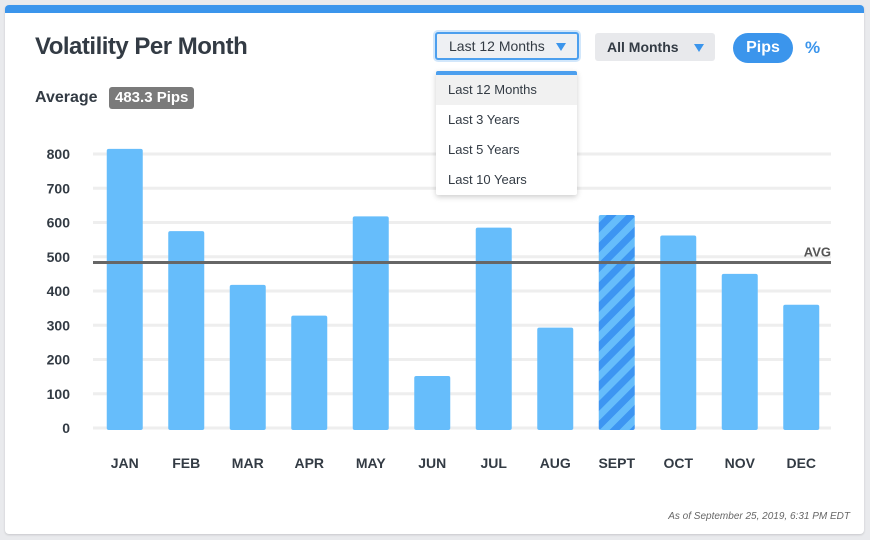 This screenshot has height=540, width=870. I want to click on y-tick-label: 800, so click(59, 154).